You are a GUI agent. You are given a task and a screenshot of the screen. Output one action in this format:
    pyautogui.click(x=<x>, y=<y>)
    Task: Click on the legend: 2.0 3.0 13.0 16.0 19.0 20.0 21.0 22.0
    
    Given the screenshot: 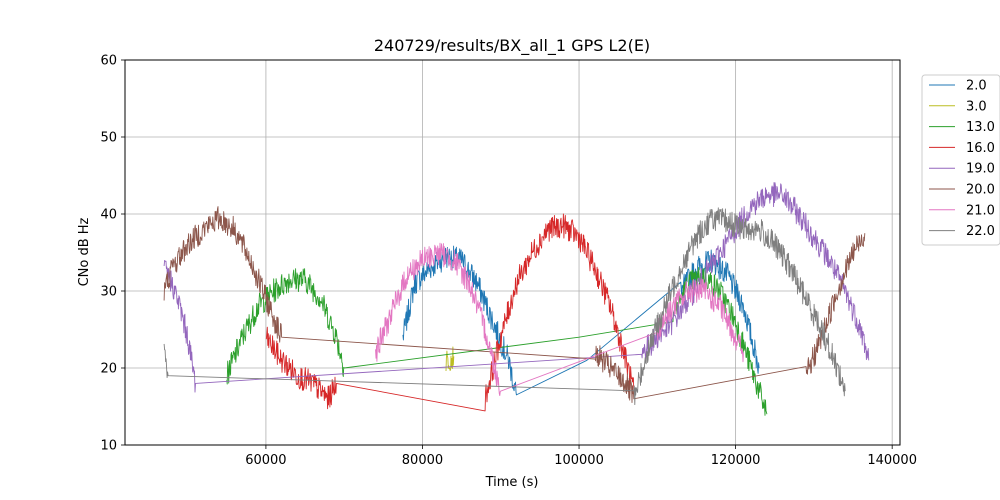 What is the action you would take?
    pyautogui.click(x=960, y=160)
    